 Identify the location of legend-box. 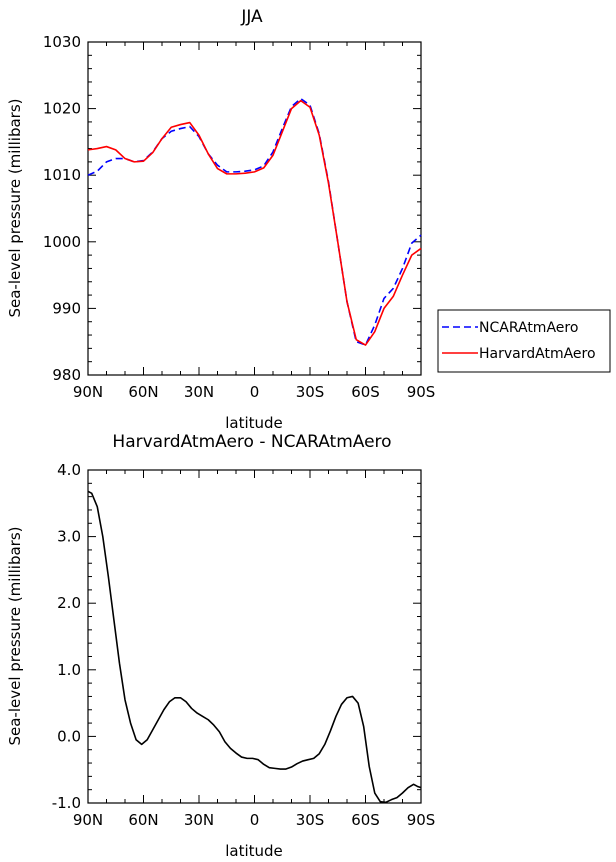
(524, 341).